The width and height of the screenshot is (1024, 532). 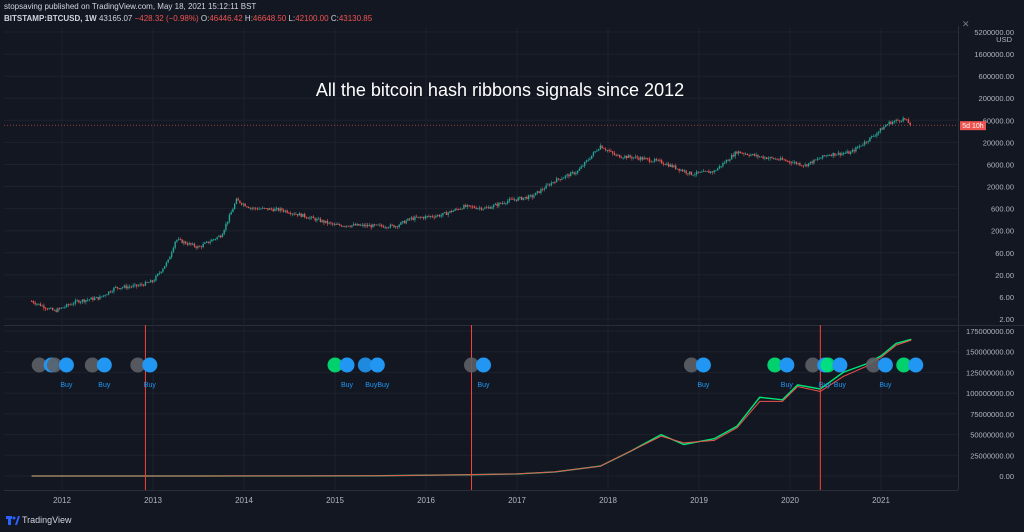 What do you see at coordinates (50, 18) in the screenshot?
I see `symbol-label: BITSTAMP:BTCUSD, 1W` at bounding box center [50, 18].